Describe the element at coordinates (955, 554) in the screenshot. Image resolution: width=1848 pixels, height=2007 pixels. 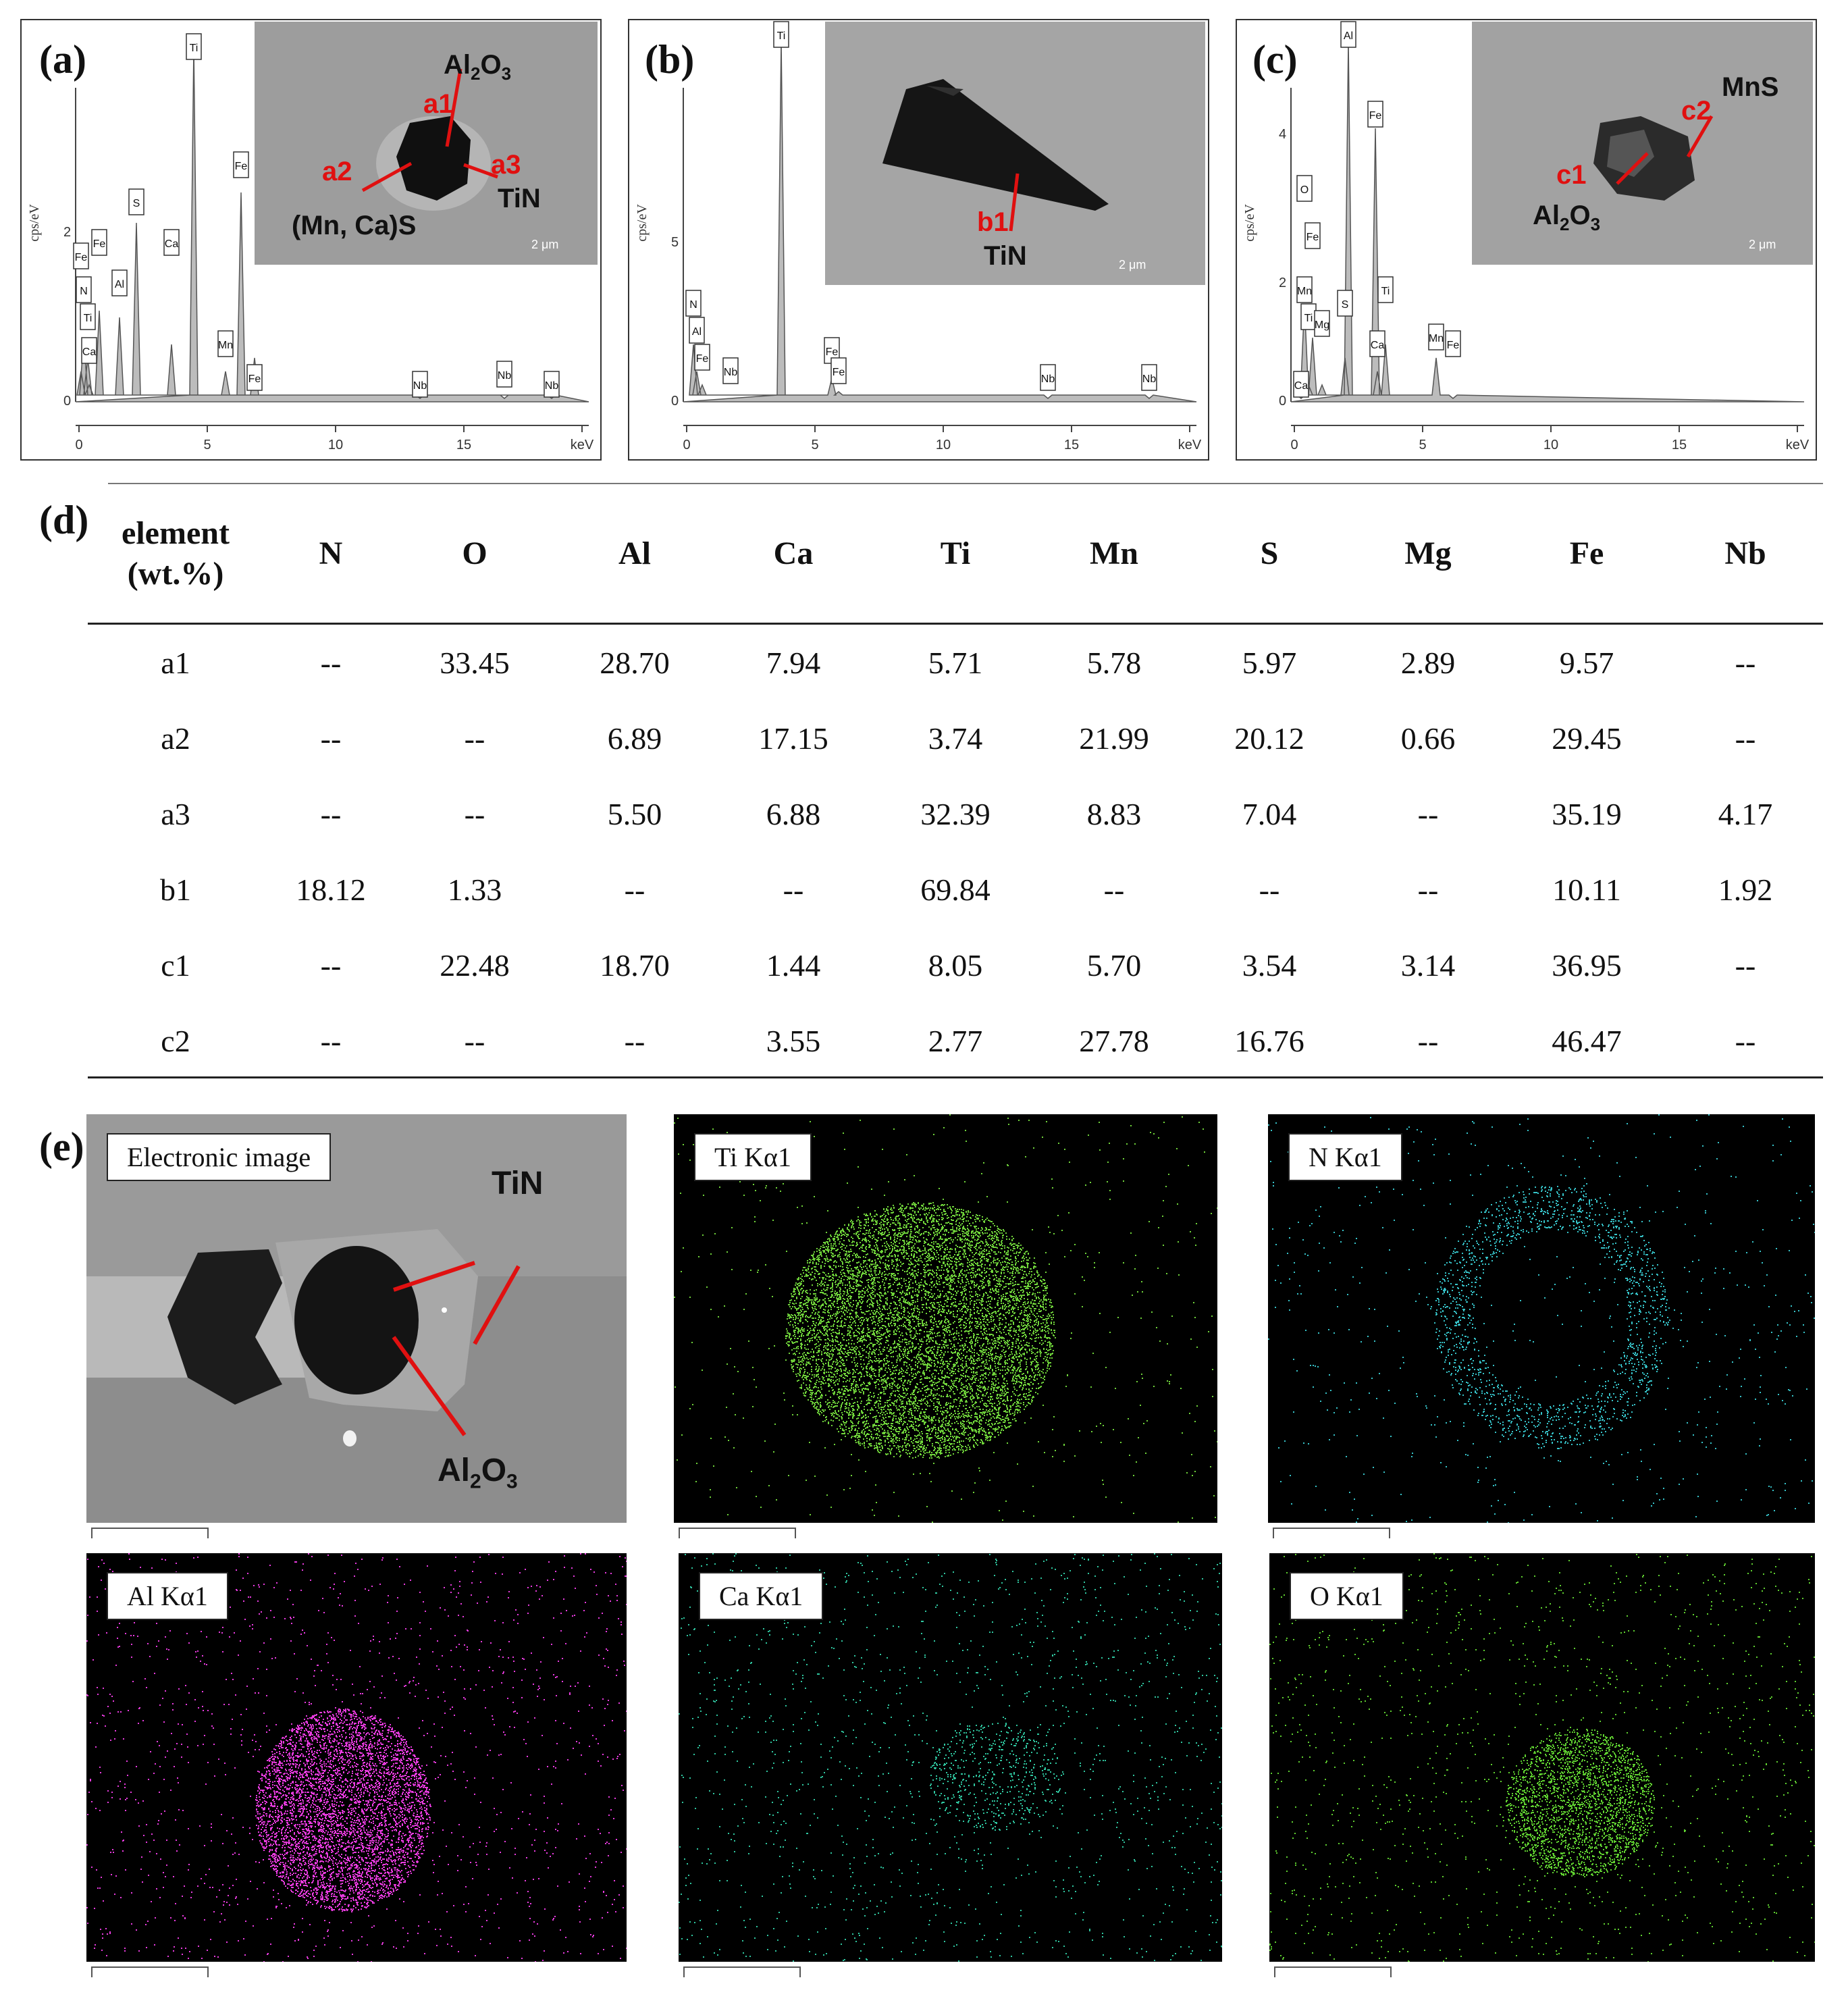
I see `table-header-ti: Ti` at that location.